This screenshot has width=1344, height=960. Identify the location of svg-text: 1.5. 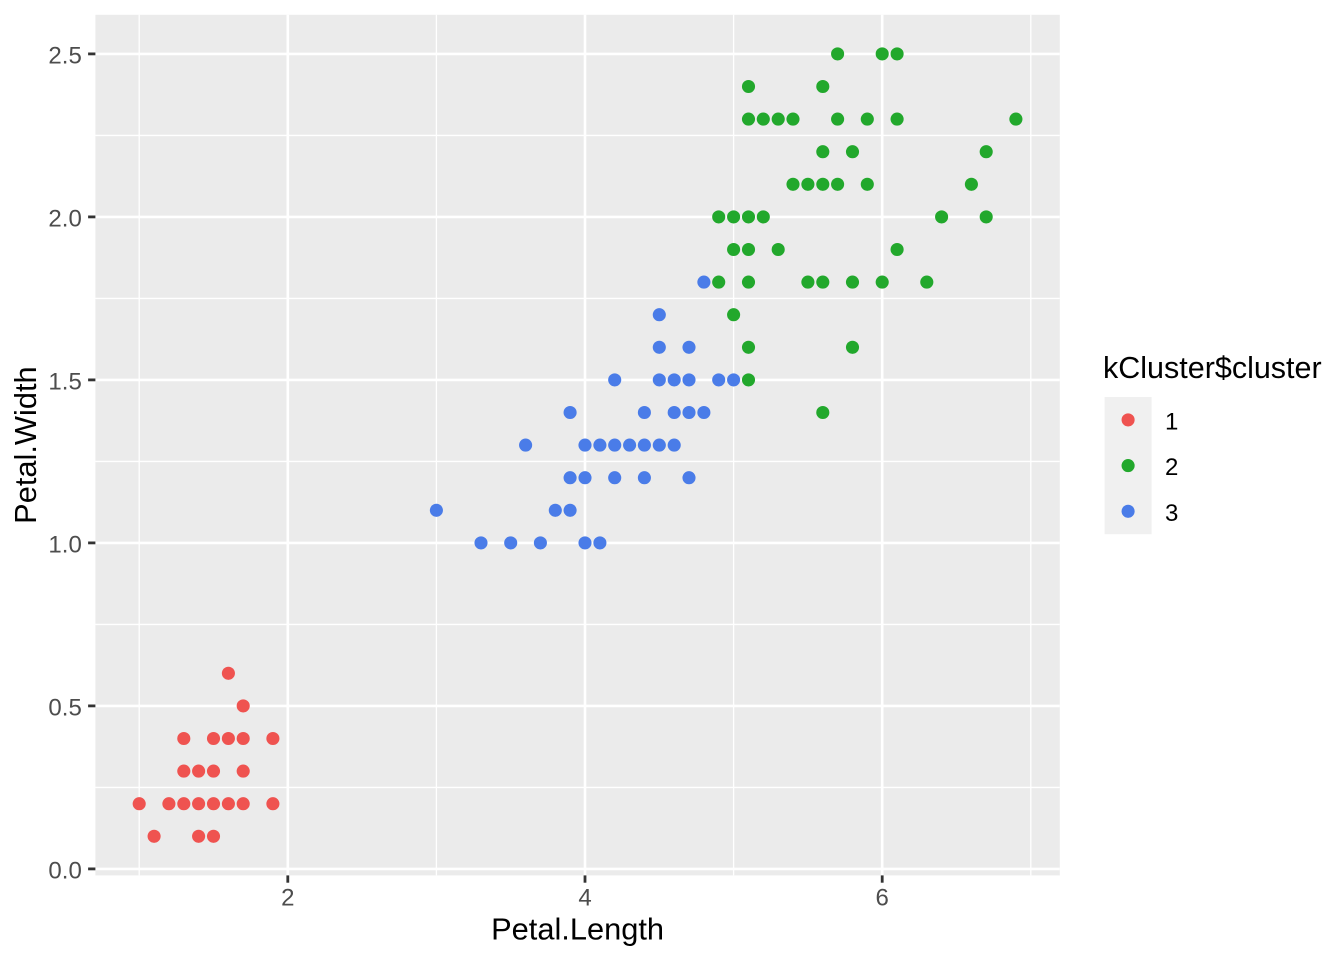
(64, 381).